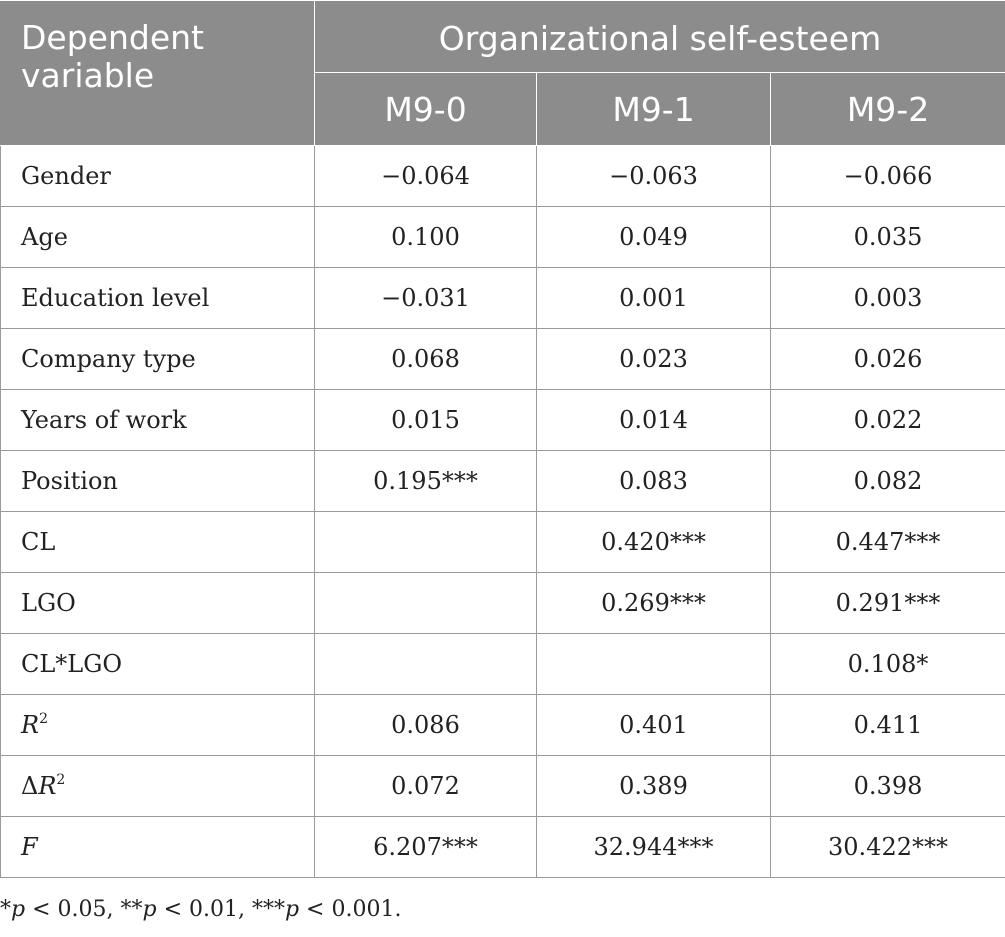 This screenshot has height=937, width=1005. I want to click on table-cell: 0.022, so click(887, 420).